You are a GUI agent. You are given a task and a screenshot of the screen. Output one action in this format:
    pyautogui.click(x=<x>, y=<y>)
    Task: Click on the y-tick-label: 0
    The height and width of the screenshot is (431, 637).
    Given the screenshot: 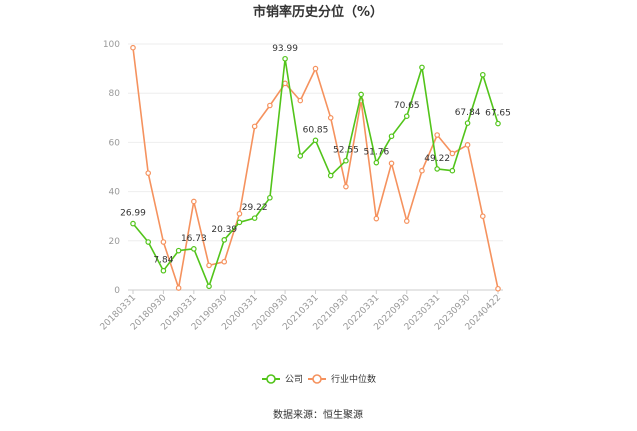 What is the action you would take?
    pyautogui.click(x=117, y=291)
    